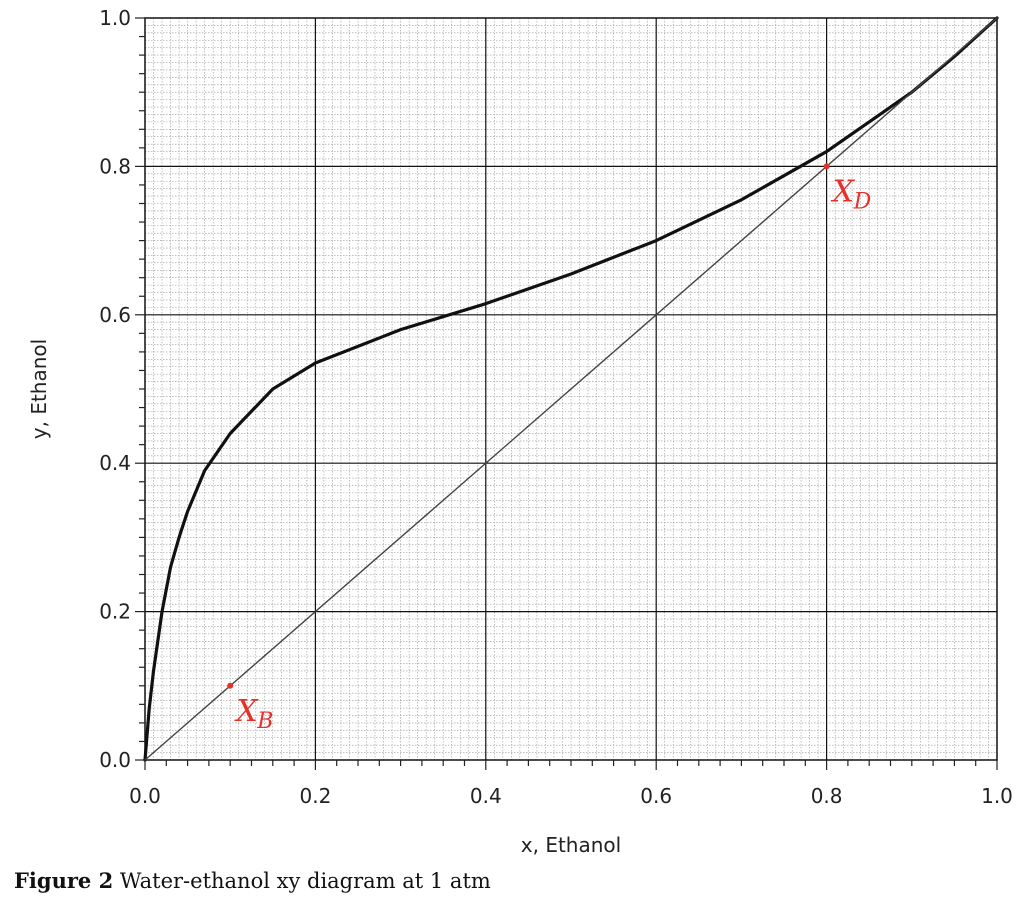 This screenshot has height=905, width=1024. What do you see at coordinates (862, 201) in the screenshot?
I see `annotation-subscript: D` at bounding box center [862, 201].